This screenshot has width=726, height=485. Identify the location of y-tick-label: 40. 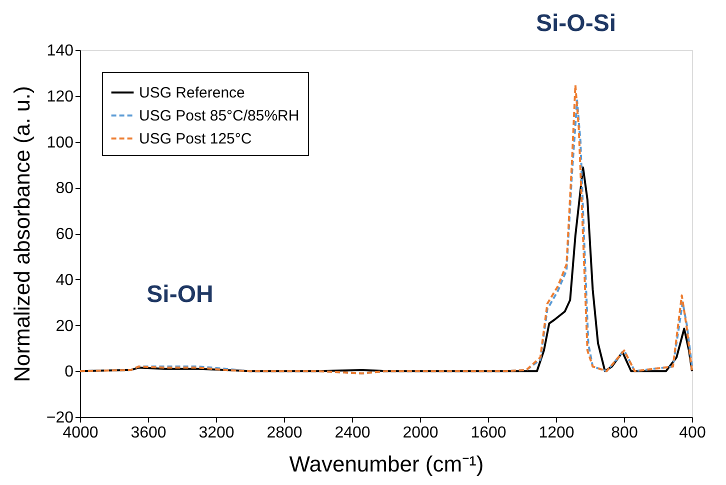
(65, 280).